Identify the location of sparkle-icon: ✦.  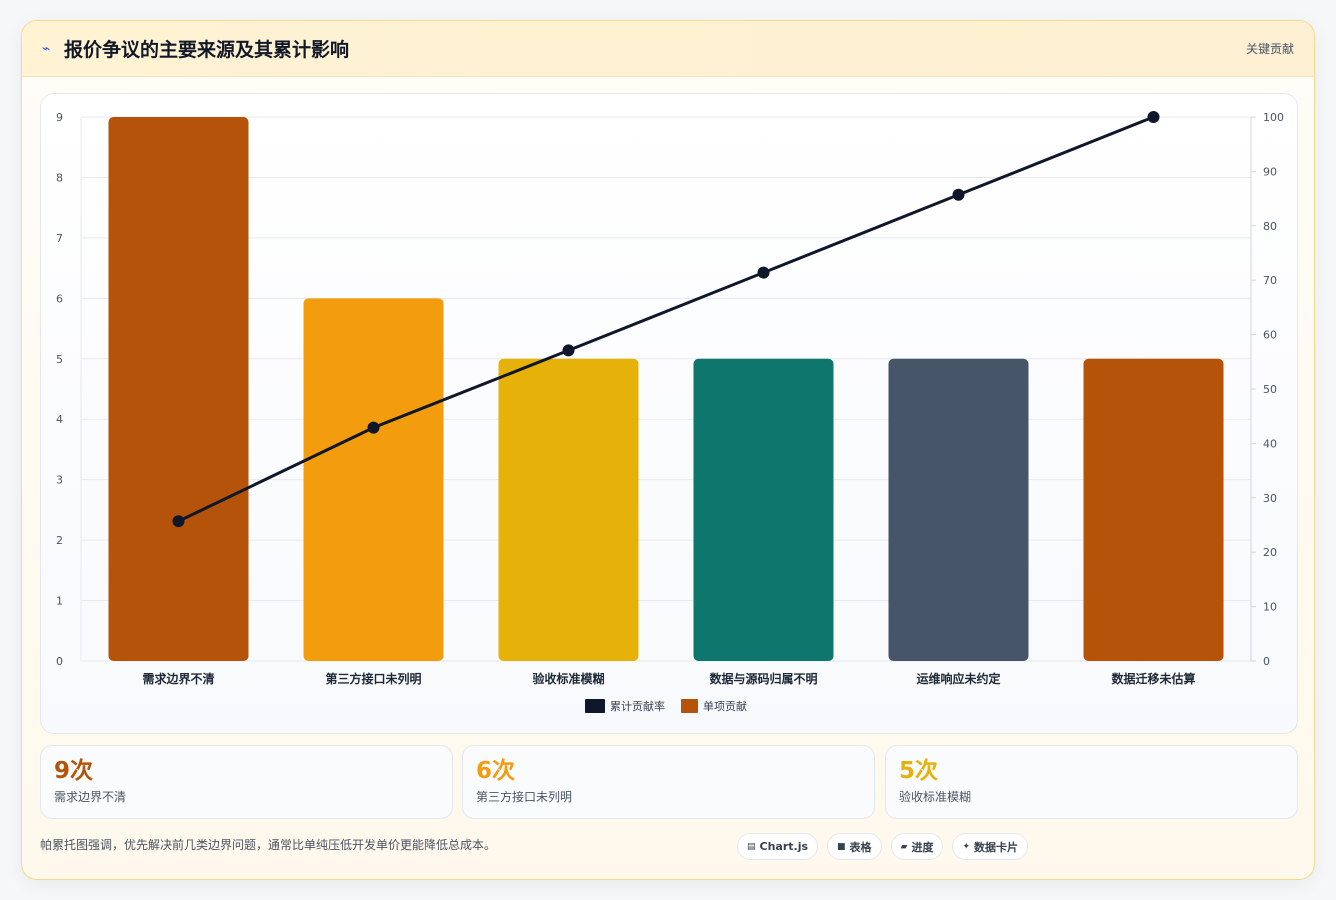
(966, 846).